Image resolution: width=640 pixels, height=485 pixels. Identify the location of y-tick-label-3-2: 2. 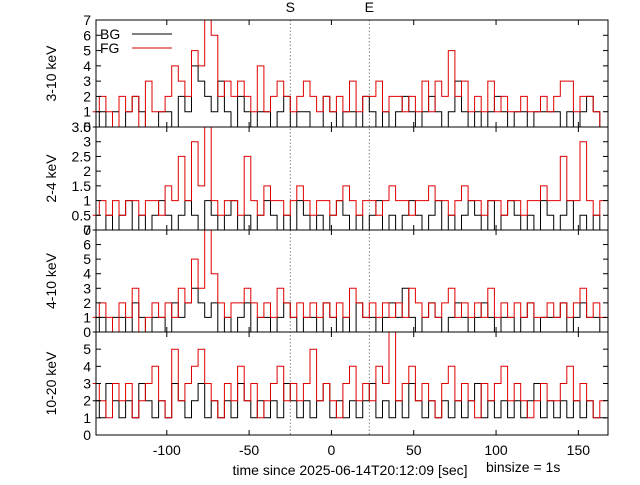
(87, 401).